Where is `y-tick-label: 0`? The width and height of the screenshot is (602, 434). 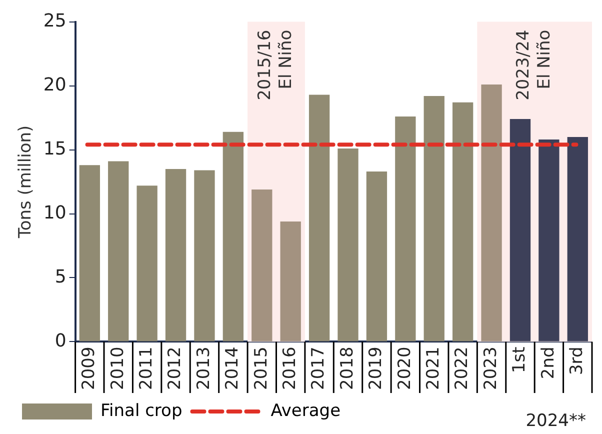 y-tick-label: 0 is located at coordinates (60, 341).